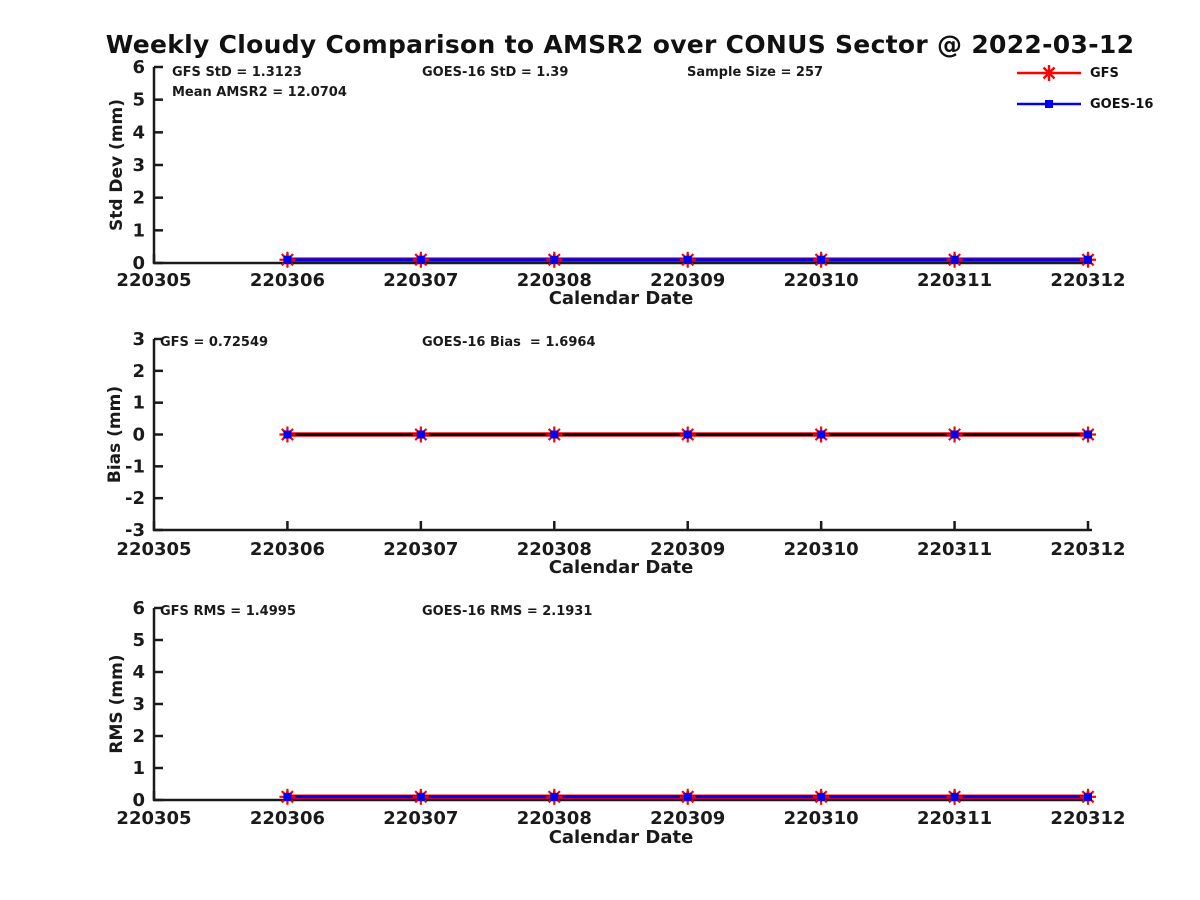 The image size is (1200, 900). I want to click on y-tick-label: -1, so click(135, 466).